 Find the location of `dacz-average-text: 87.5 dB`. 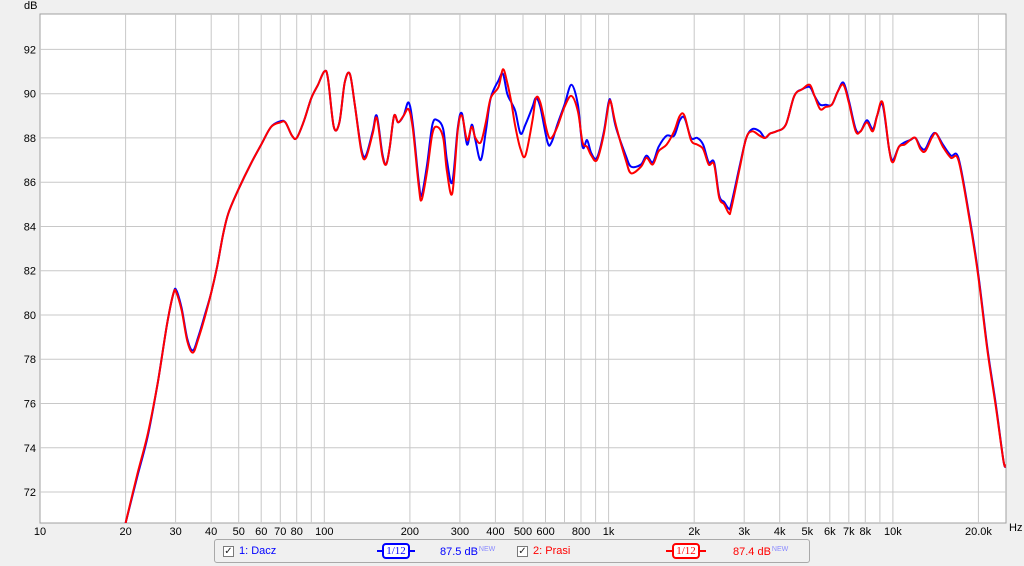

dacz-average-text: 87.5 dB is located at coordinates (459, 552).